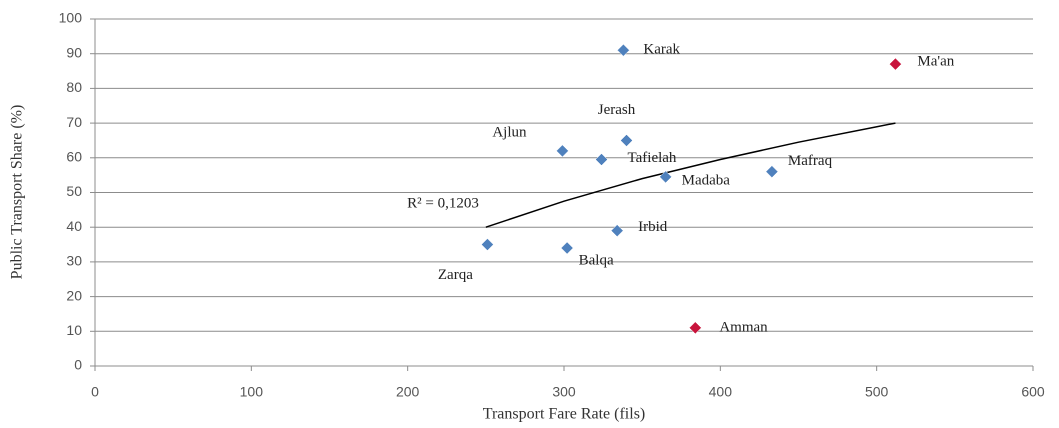 The image size is (1059, 428). What do you see at coordinates (1033, 392) in the screenshot?
I see `x-tick-label: 600` at bounding box center [1033, 392].